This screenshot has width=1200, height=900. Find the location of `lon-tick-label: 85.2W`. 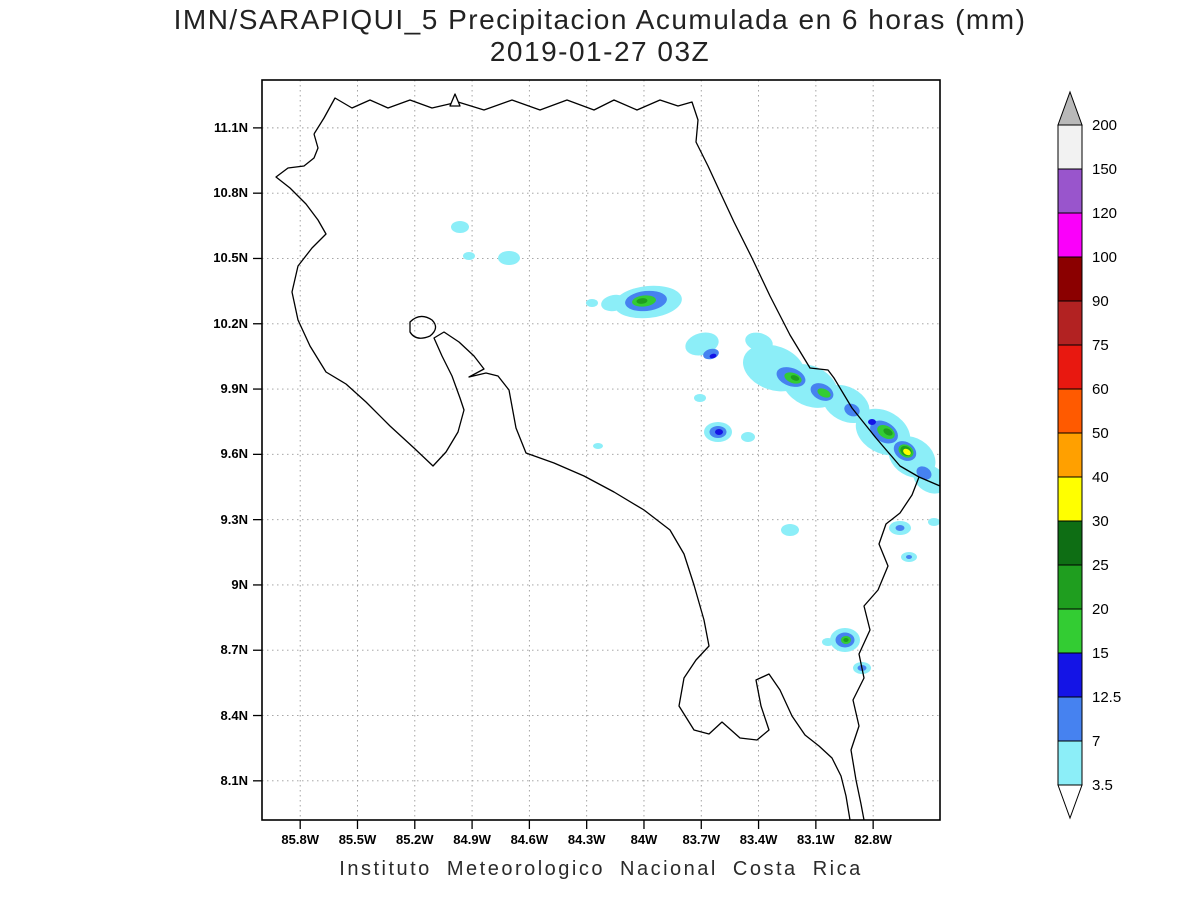

lon-tick-label: 85.2W is located at coordinates (414, 839).